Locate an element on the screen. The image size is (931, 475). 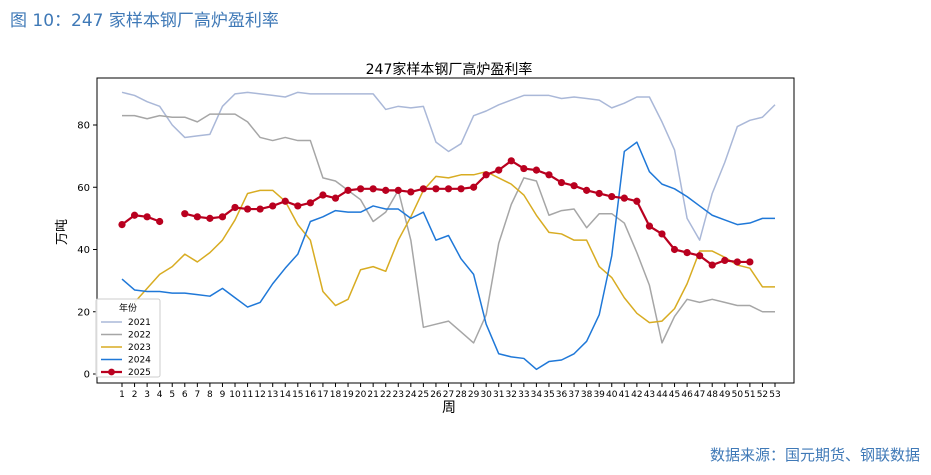
x-tick-label: 40 is located at coordinates (612, 395).